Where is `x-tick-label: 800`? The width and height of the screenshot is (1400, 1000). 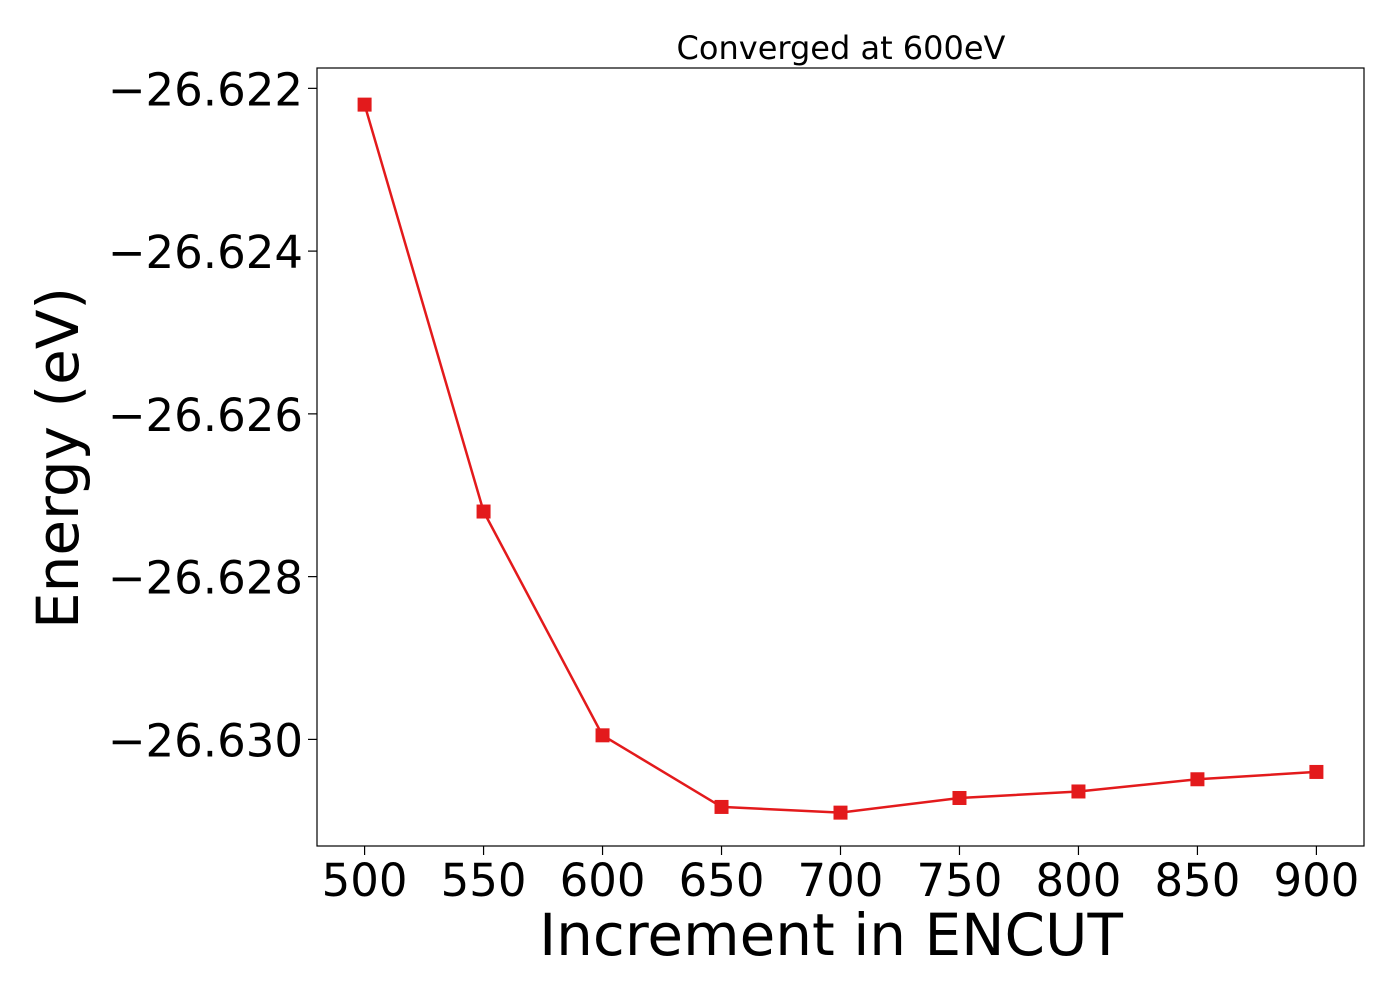
x-tick-label: 800 is located at coordinates (1079, 880).